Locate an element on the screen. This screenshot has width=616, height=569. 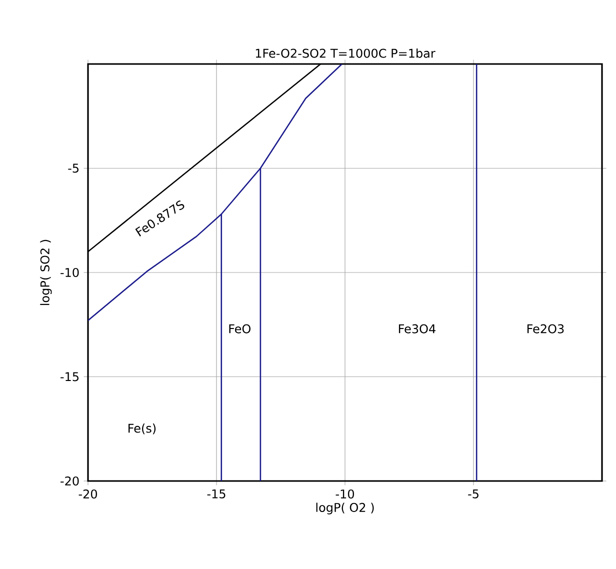
x-axis-title: logP( O2 ) is located at coordinates (345, 508).